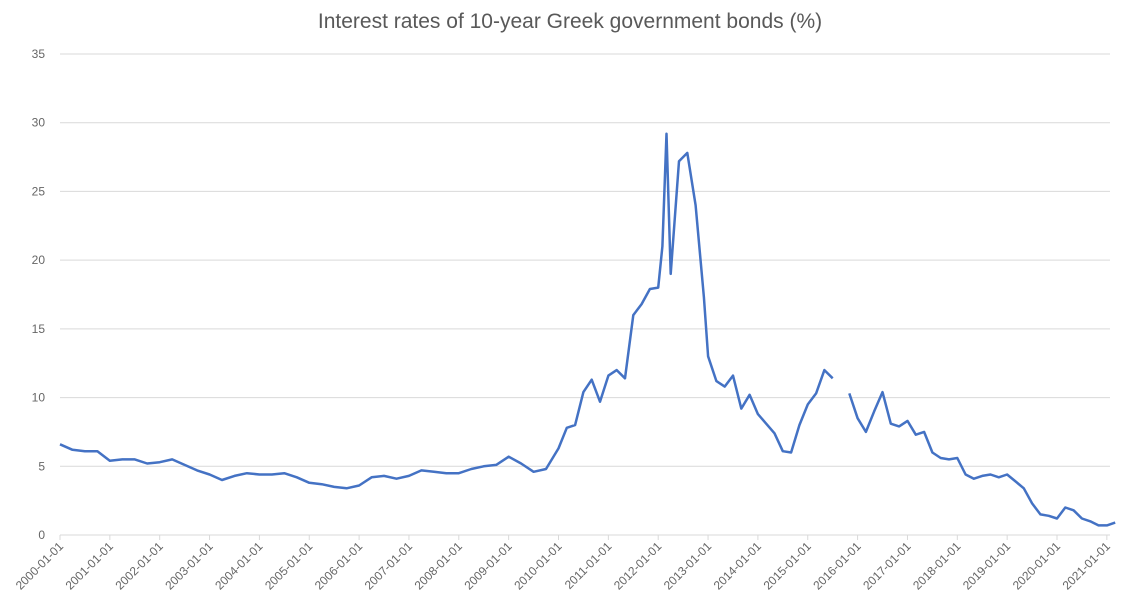 The height and width of the screenshot is (614, 1140). What do you see at coordinates (1037, 566) in the screenshot?
I see `x-tick-label: 2020-01-01` at bounding box center [1037, 566].